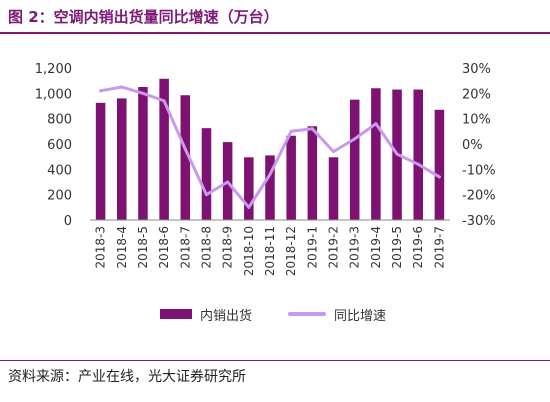 Image resolution: width=550 pixels, height=402 pixels. What do you see at coordinates (476, 69) in the screenshot?
I see `right-tick-label: 30%` at bounding box center [476, 69].